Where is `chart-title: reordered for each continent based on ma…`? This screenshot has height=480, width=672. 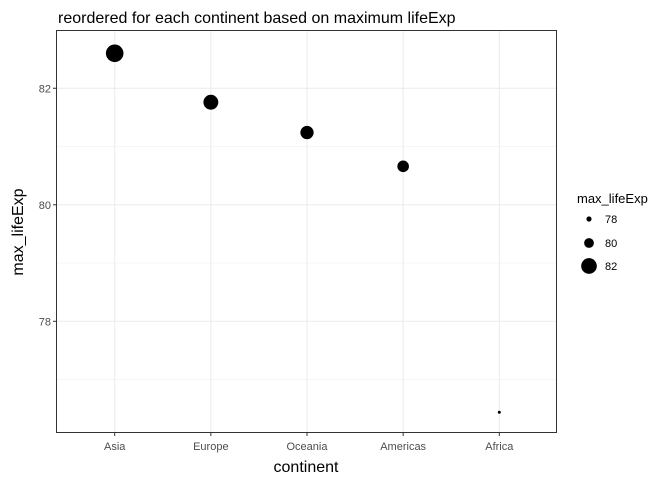
chart-title: reordered for each continent based on ma… is located at coordinates (257, 18).